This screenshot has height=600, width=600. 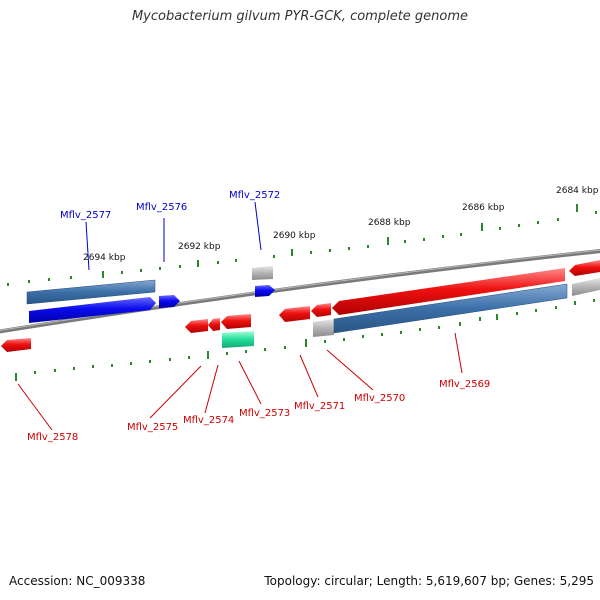 I want to click on inner-tick-ring, so click(x=305, y=340).